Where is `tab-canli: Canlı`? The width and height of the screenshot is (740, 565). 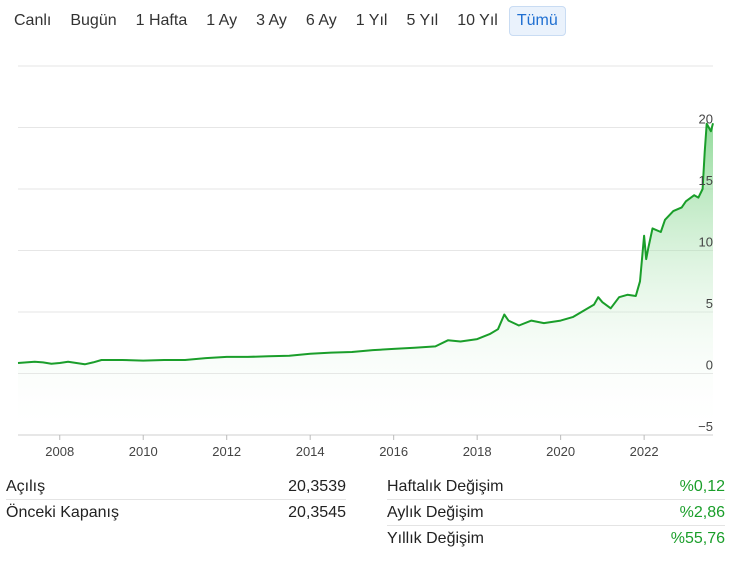
tab-canli: Canlı is located at coordinates (33, 20).